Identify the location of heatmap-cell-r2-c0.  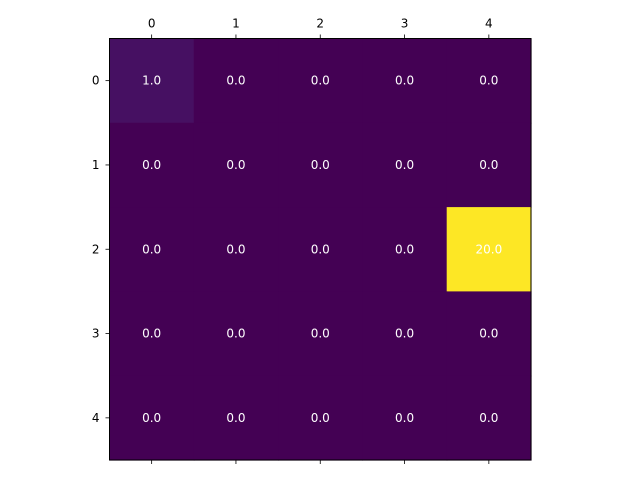
(152, 249).